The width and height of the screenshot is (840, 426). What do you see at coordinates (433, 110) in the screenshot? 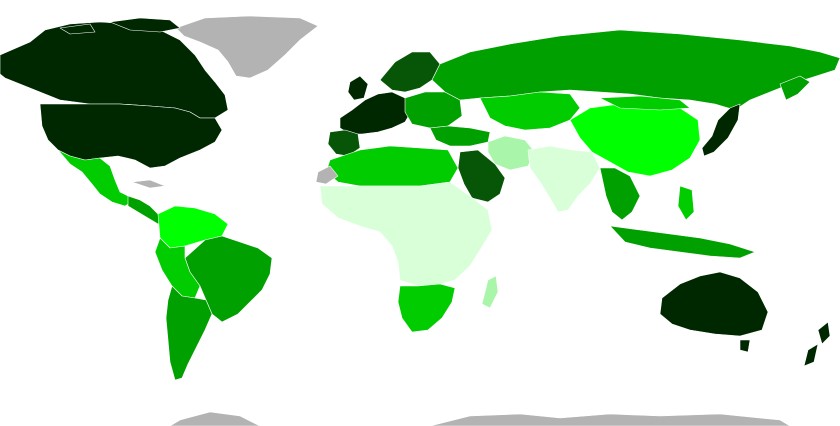
I see `eastern-europe` at bounding box center [433, 110].